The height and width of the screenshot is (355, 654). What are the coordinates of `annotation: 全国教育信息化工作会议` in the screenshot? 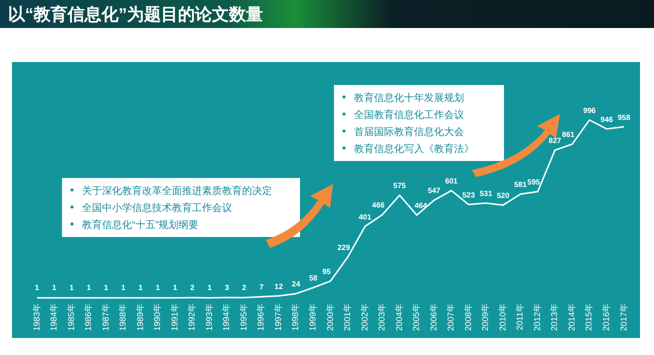 It's located at (409, 115).